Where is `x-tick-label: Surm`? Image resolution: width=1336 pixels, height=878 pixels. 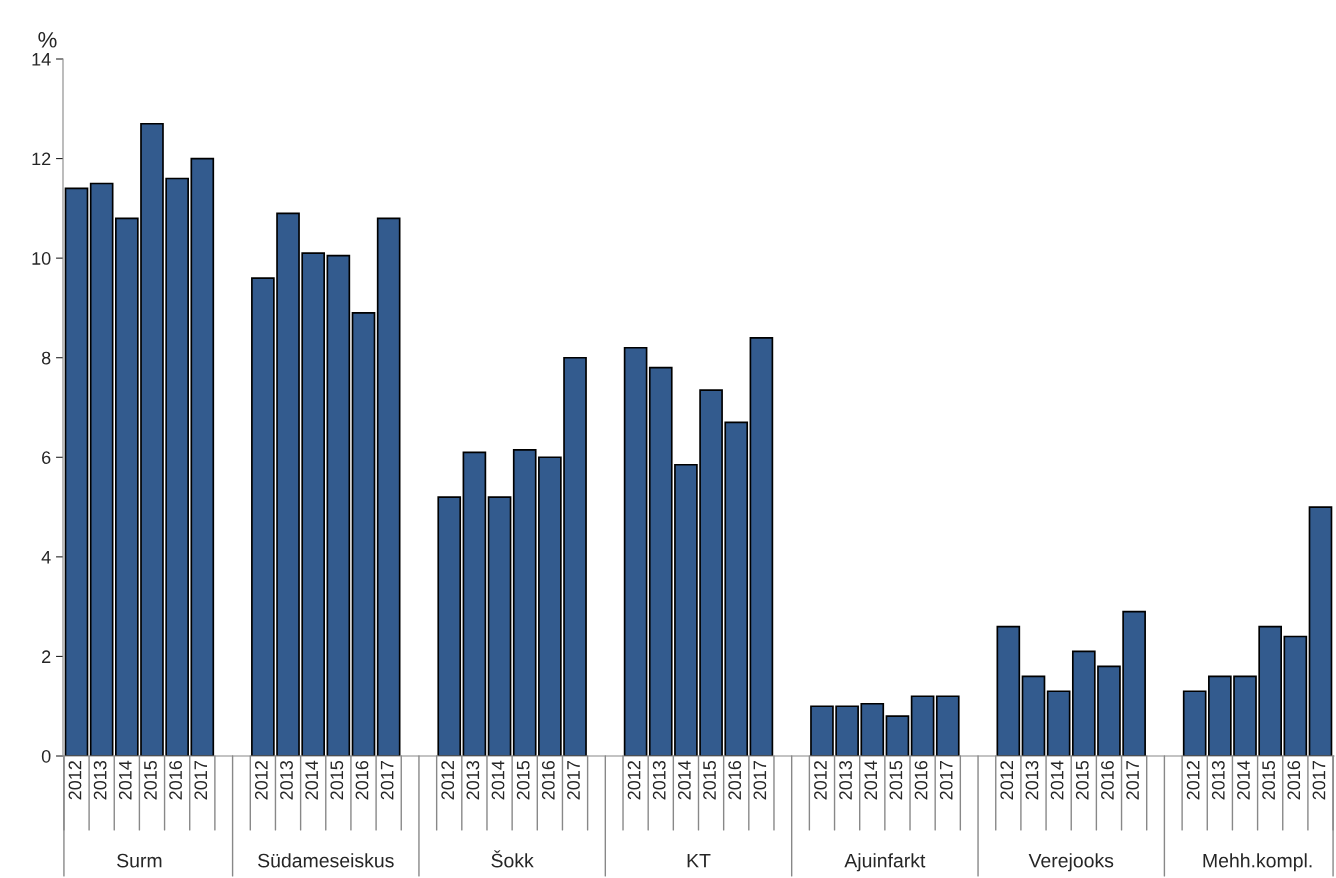 x-tick-label: Surm is located at coordinates (139, 860).